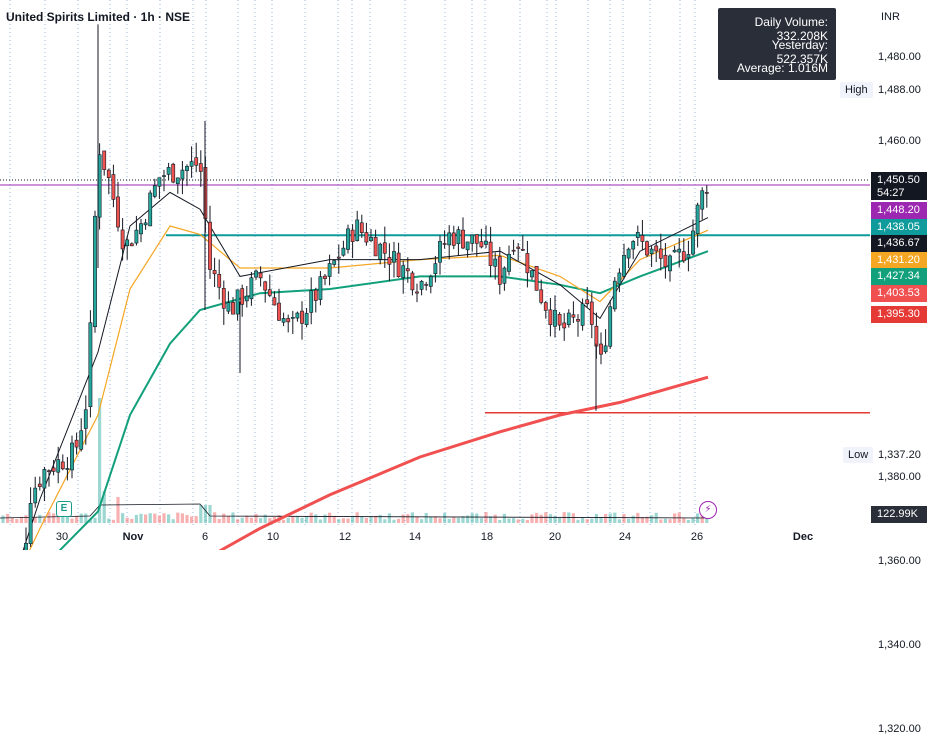 Image resolution: width=932 pixels, height=735 pixels. I want to click on bolt-icon: ⚡, so click(708, 510).